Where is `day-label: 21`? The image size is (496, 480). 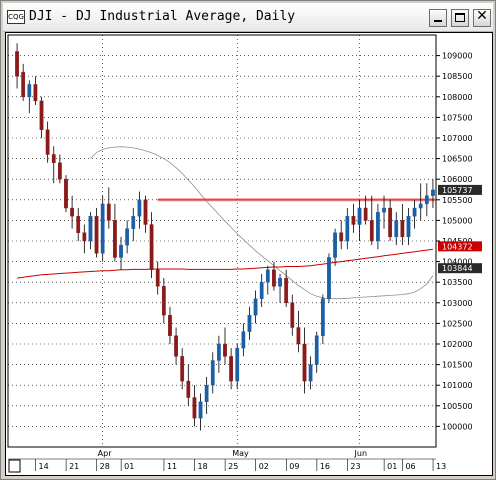
day-label: 21 is located at coordinates (74, 466).